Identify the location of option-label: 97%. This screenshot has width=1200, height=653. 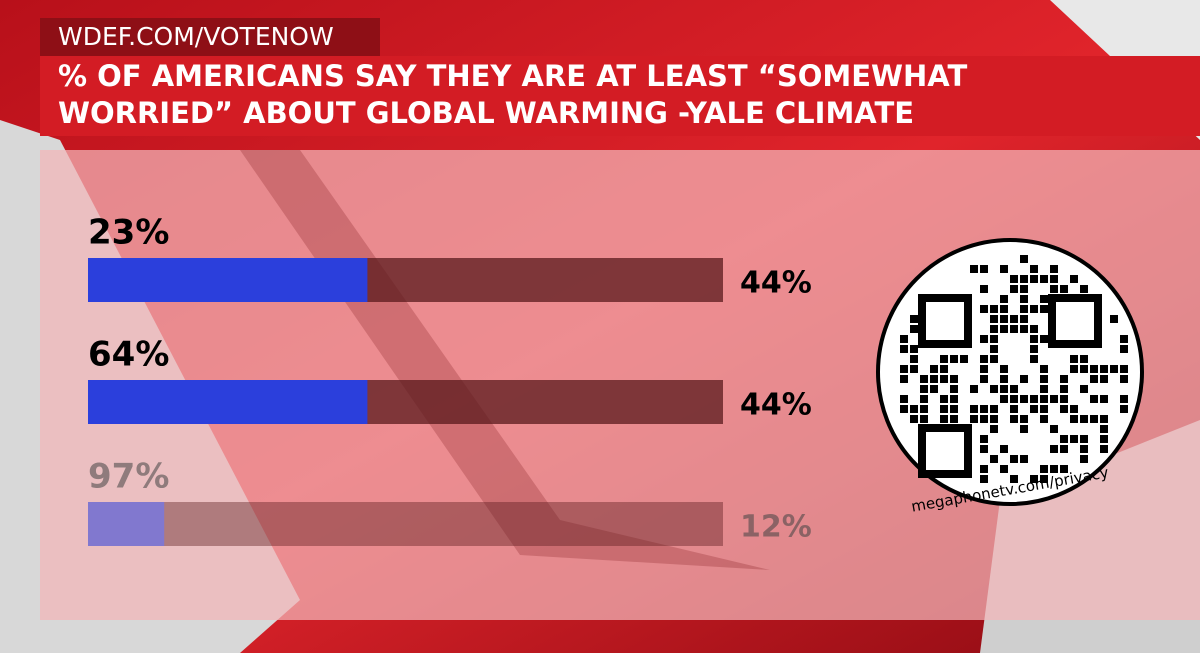
(128, 477).